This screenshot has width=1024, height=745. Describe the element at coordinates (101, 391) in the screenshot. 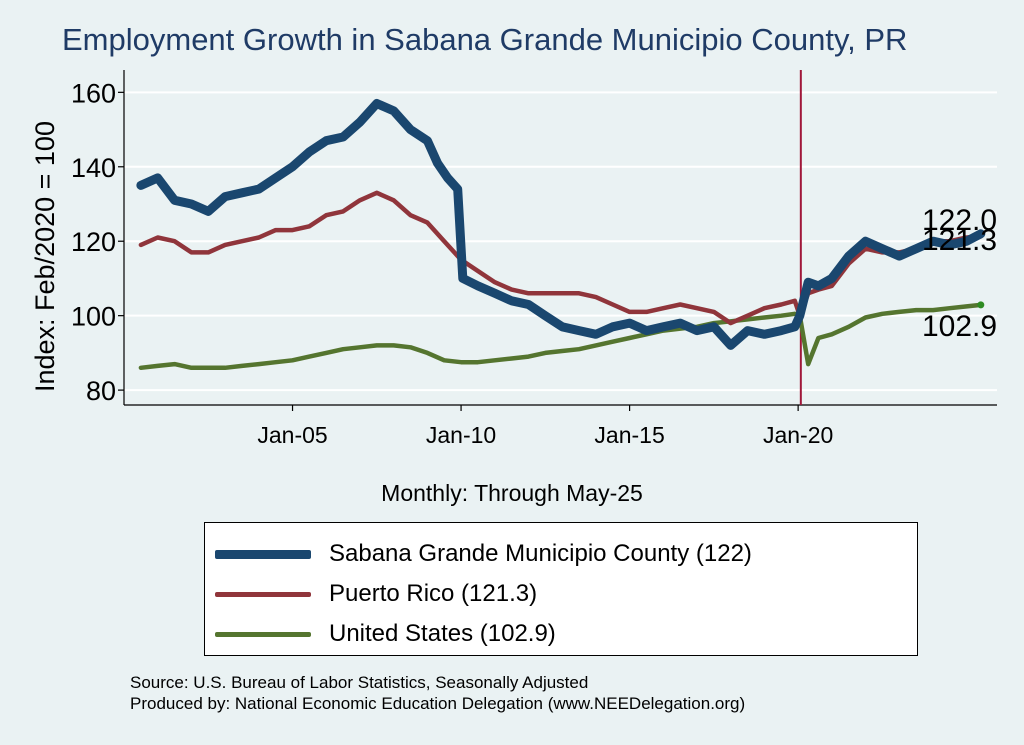

I see `y-tick-label: 80` at that location.